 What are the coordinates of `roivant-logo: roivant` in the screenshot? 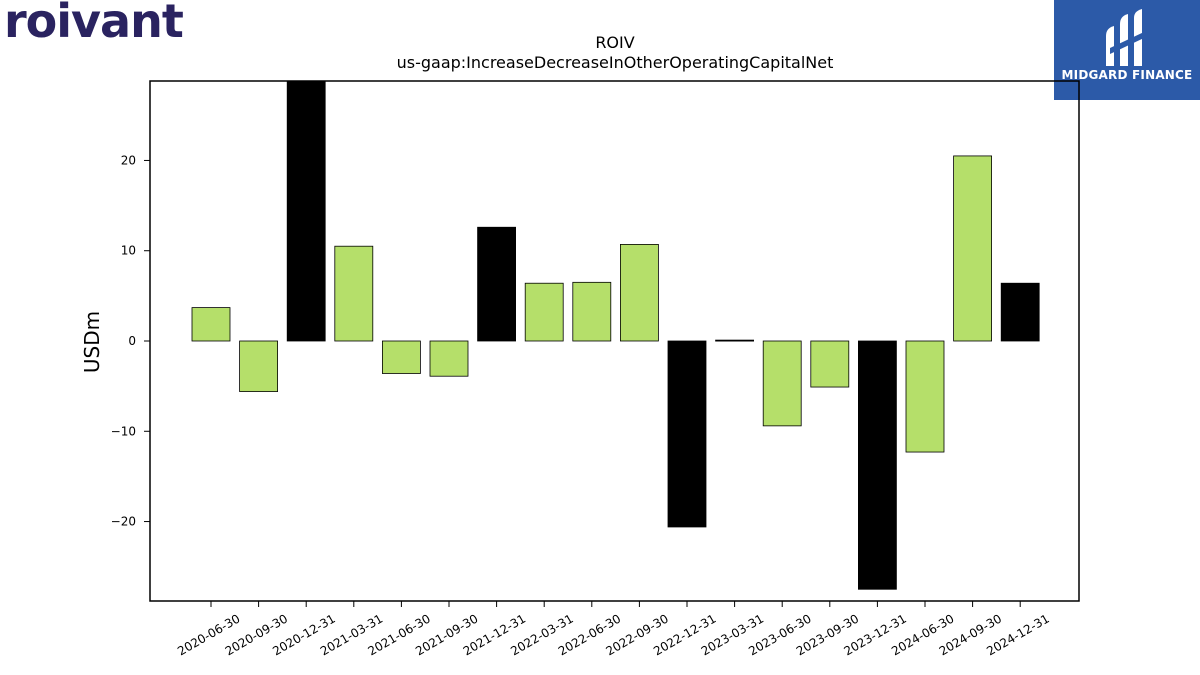 It's located at (94, 24).